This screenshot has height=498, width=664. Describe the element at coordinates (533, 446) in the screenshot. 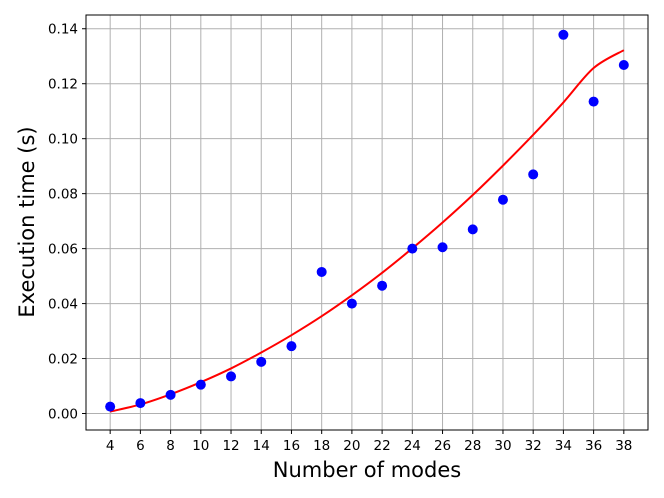

I see `x-tick-label: 32` at that location.